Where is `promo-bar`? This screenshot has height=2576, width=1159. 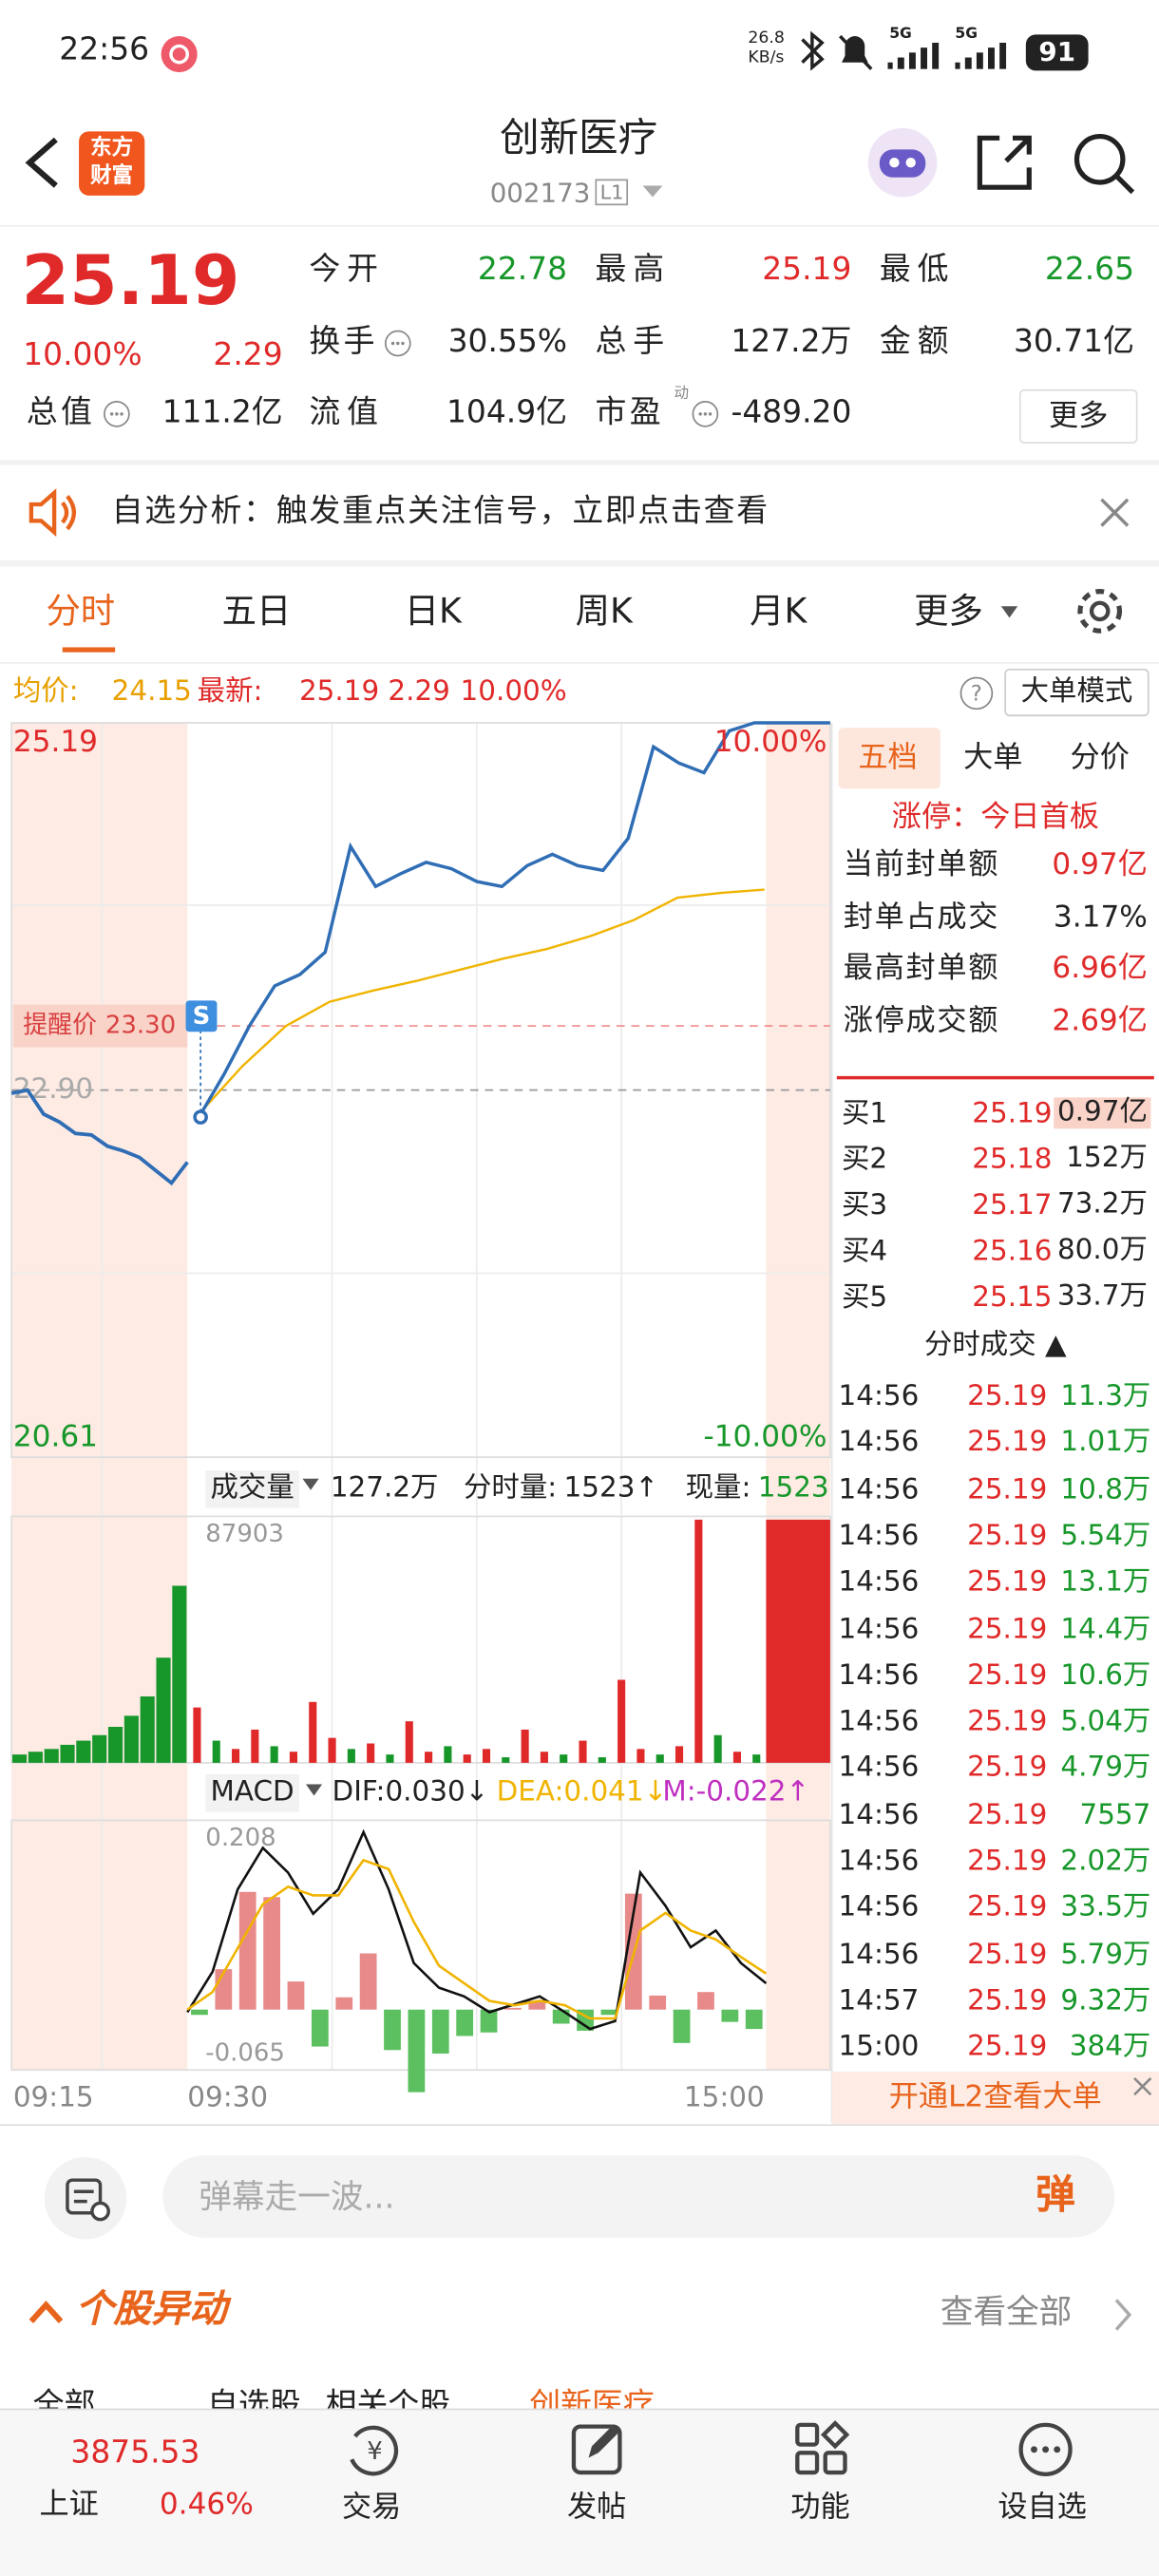
promo-bar is located at coordinates (995, 2098).